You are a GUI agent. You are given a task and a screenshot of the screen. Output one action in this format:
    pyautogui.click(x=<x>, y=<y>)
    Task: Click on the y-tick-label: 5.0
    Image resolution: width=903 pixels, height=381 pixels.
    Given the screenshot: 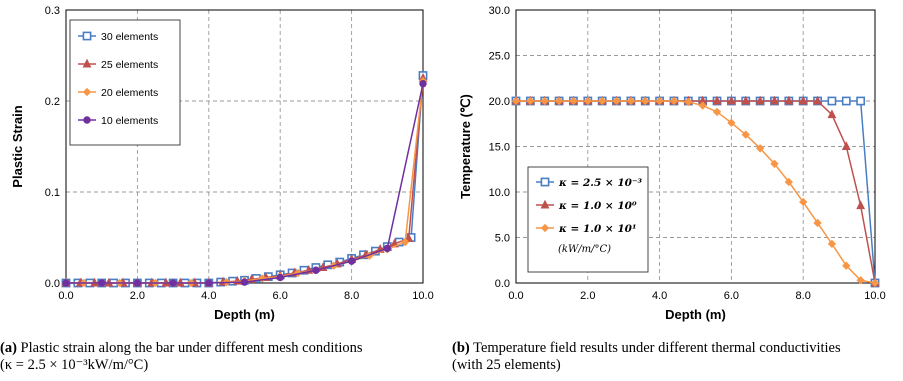 What is the action you would take?
    pyautogui.click(x=502, y=239)
    